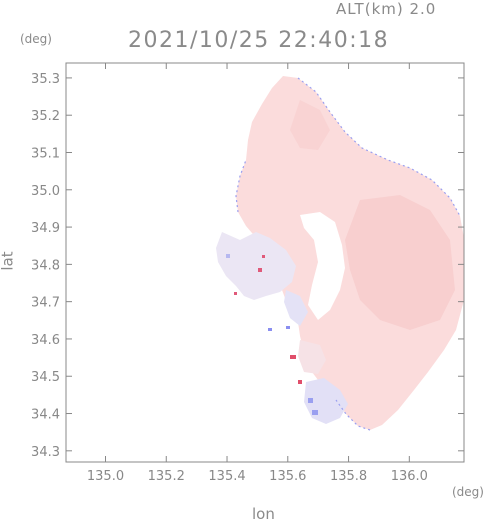 This screenshot has width=491, height=523. What do you see at coordinates (45, 303) in the screenshot?
I see `y-tick-label: 34.7` at bounding box center [45, 303].